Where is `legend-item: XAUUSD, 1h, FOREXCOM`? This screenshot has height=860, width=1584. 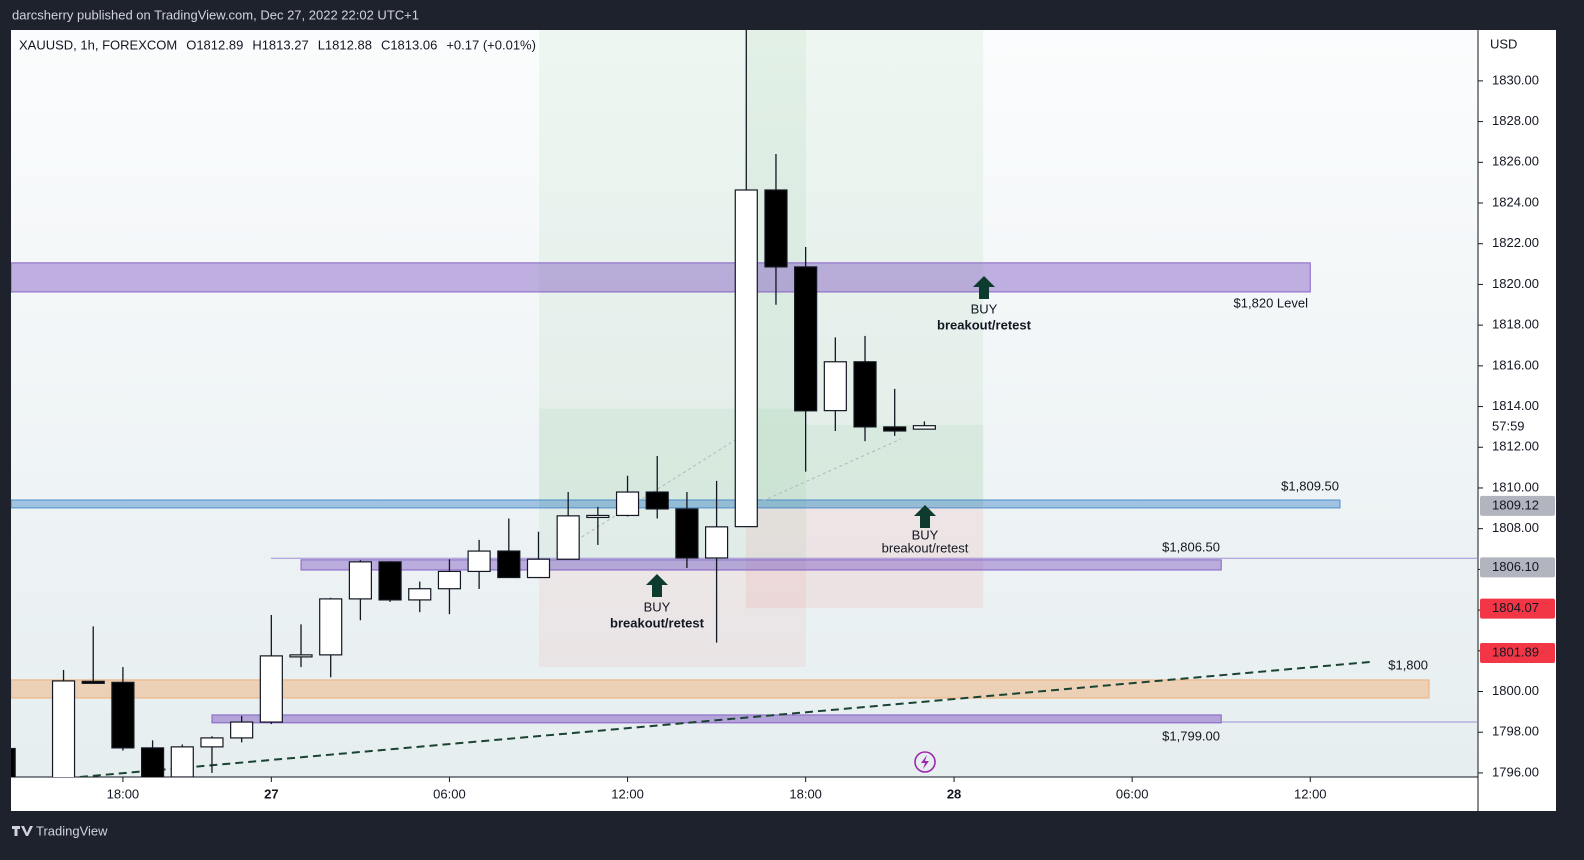
legend-item: XAUUSD, 1h, FOREXCOM is located at coordinates (98, 44).